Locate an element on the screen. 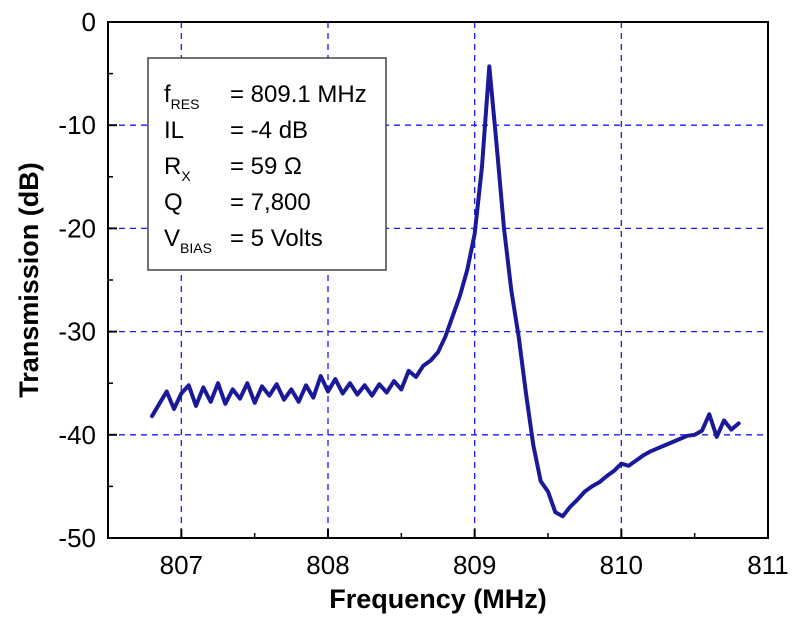  x-tick-label: 809 is located at coordinates (474, 565).